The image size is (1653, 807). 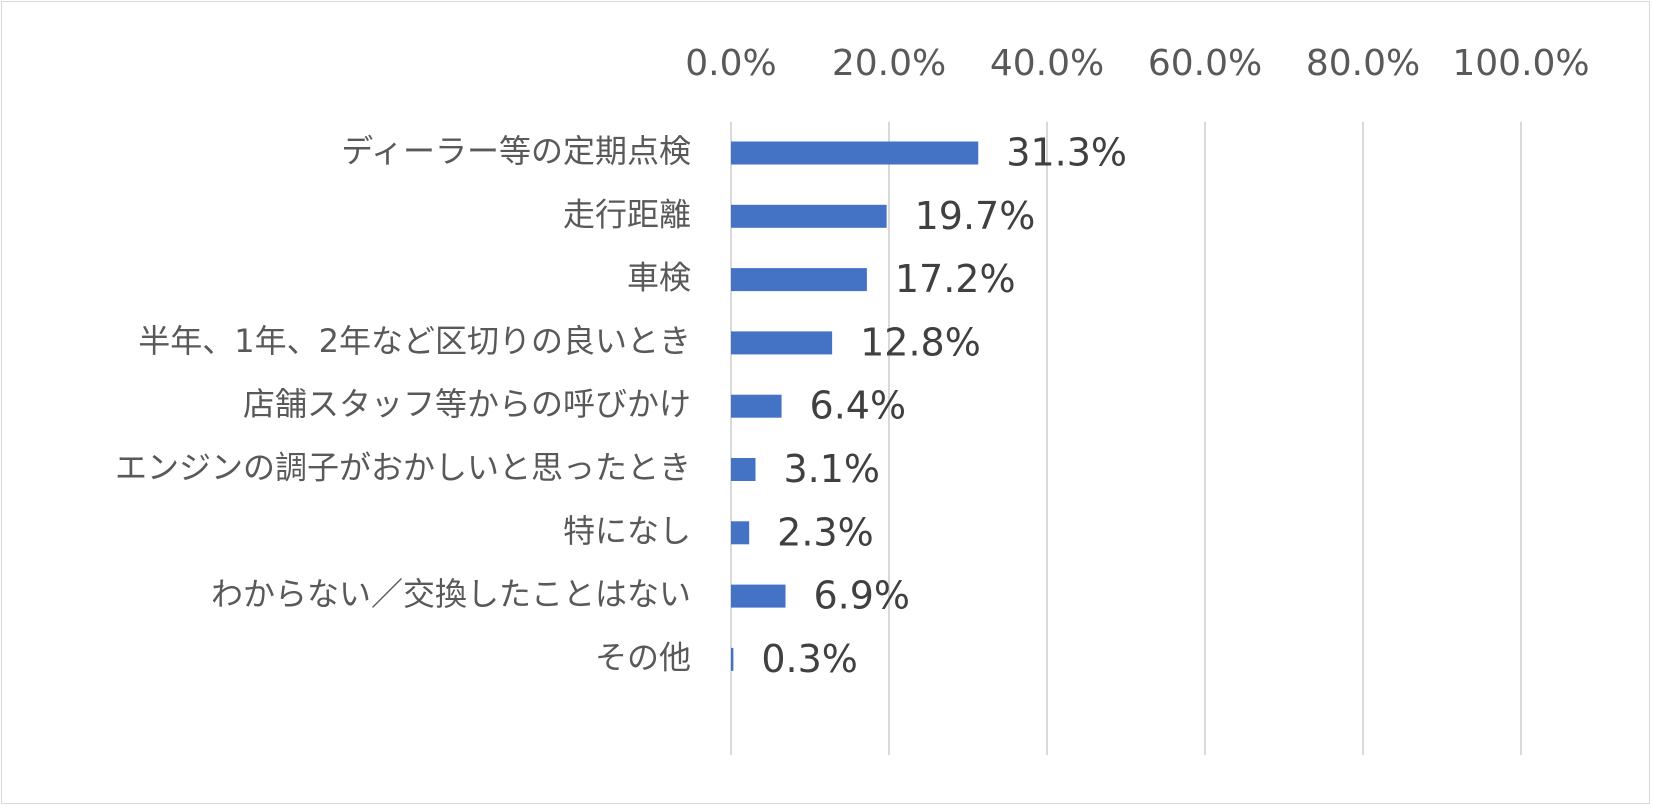 What do you see at coordinates (825, 532) in the screenshot?
I see `data-label: 2.3%` at bounding box center [825, 532].